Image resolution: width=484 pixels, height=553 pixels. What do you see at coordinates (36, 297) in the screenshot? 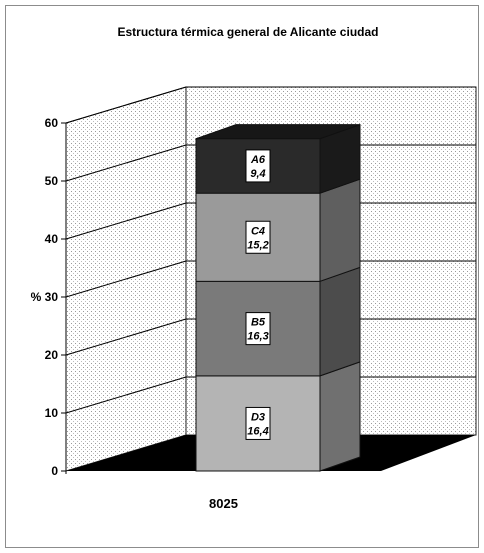
I see `y-axis-label: %` at bounding box center [36, 297].